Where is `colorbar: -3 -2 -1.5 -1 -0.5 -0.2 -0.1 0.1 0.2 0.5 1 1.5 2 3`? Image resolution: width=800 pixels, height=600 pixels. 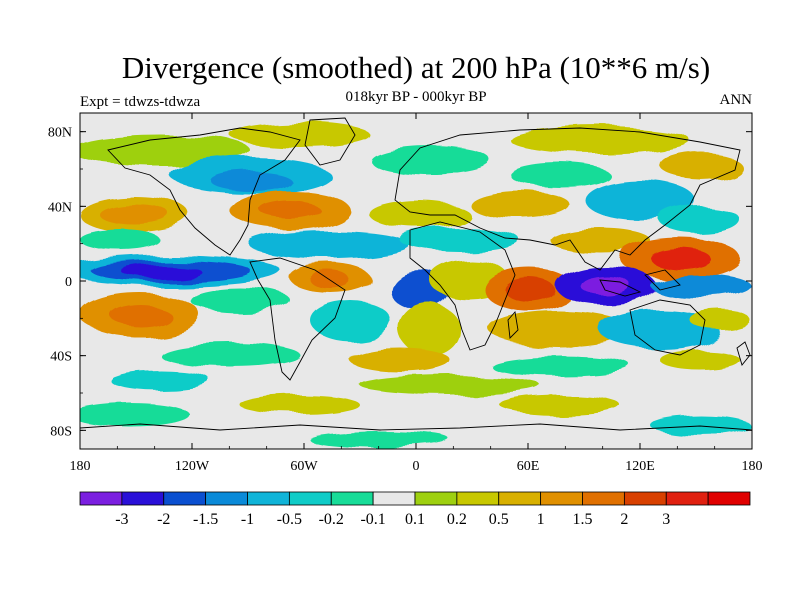
colorbar: -3 -2 -1.5 -1 -0.5 -0.2 -0.1 0.1 0.2 0.5 1 1.5 2 3 is located at coordinates (415, 509).